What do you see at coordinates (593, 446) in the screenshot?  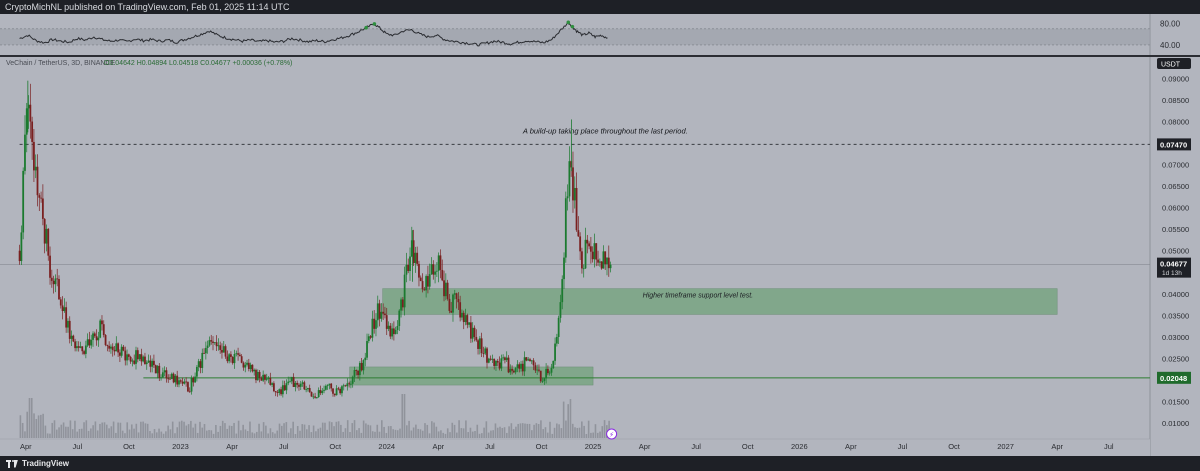 I see `time-tick-label: 2025` at bounding box center [593, 446].